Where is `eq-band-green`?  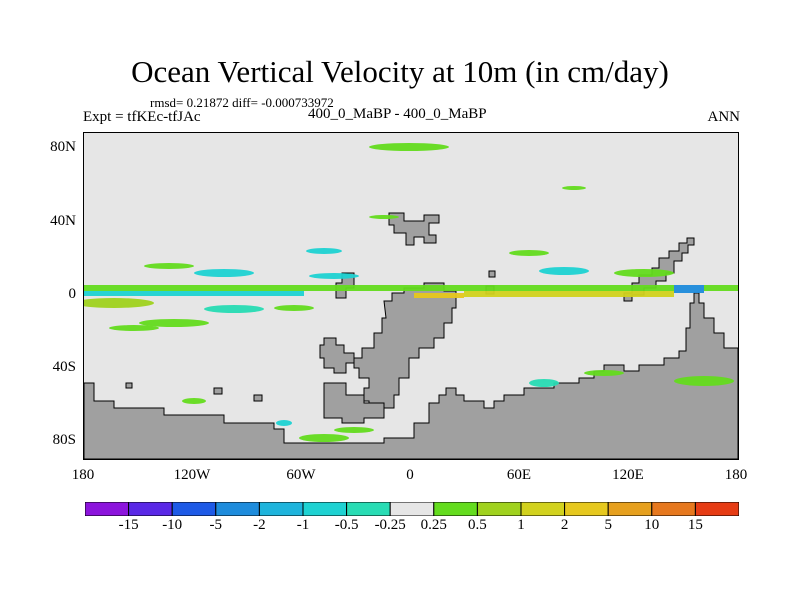 eq-band-green is located at coordinates (411, 288).